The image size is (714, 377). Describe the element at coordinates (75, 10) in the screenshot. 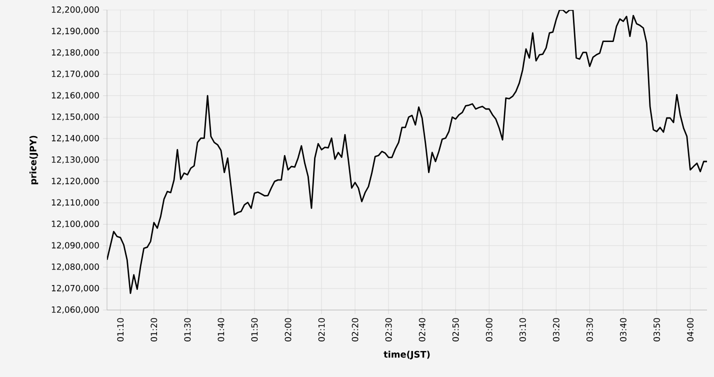

I see `y-tick-label: 12,200,000` at that location.